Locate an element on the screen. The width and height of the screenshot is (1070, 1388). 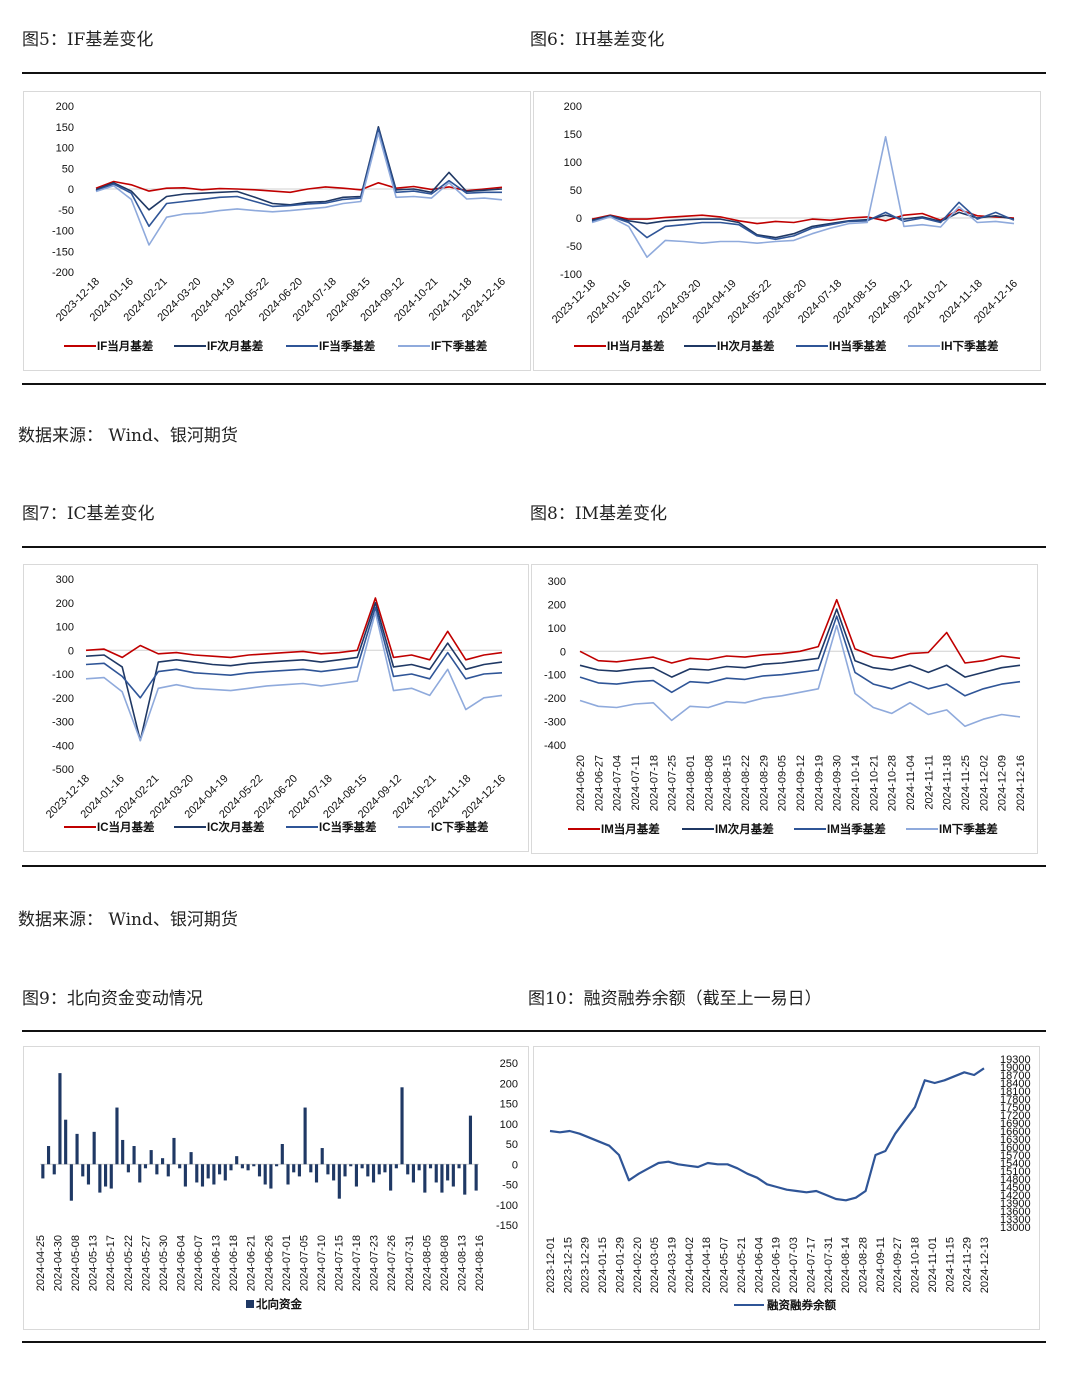
fig10-ytick: 16600 is located at coordinates (1015, 1132).